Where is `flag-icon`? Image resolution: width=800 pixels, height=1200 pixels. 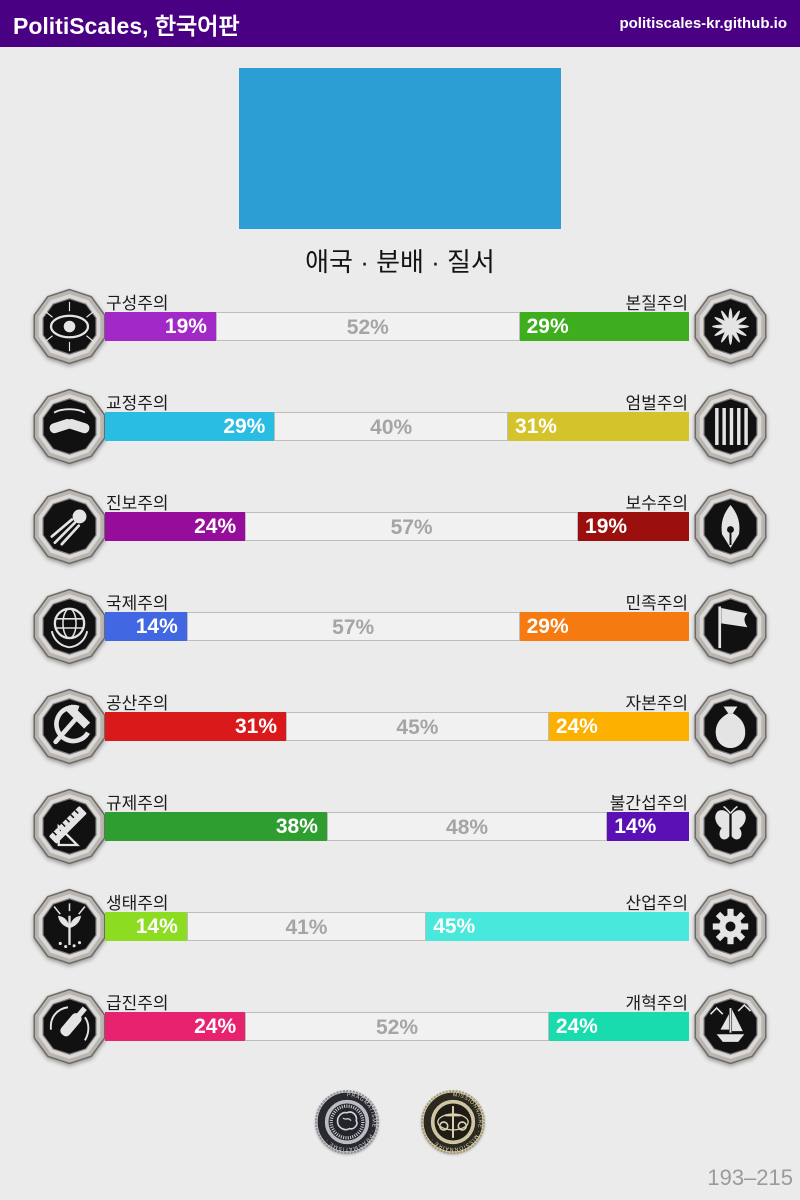
flag-icon is located at coordinates (730, 626).